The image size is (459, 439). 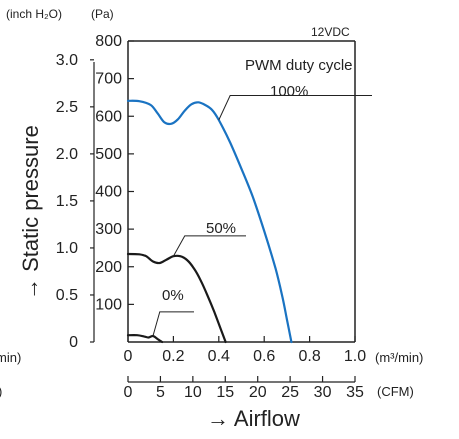 What do you see at coordinates (108, 41) in the screenshot?
I see `y-pa-tick-label: 800` at bounding box center [108, 41].